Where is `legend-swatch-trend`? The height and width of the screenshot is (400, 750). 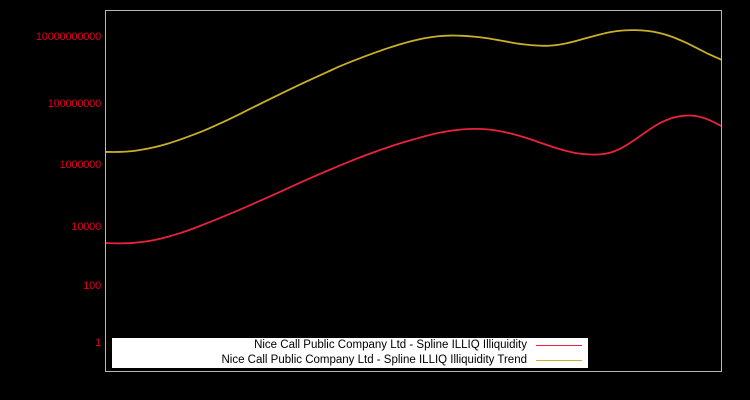 legend-swatch-trend is located at coordinates (559, 360).